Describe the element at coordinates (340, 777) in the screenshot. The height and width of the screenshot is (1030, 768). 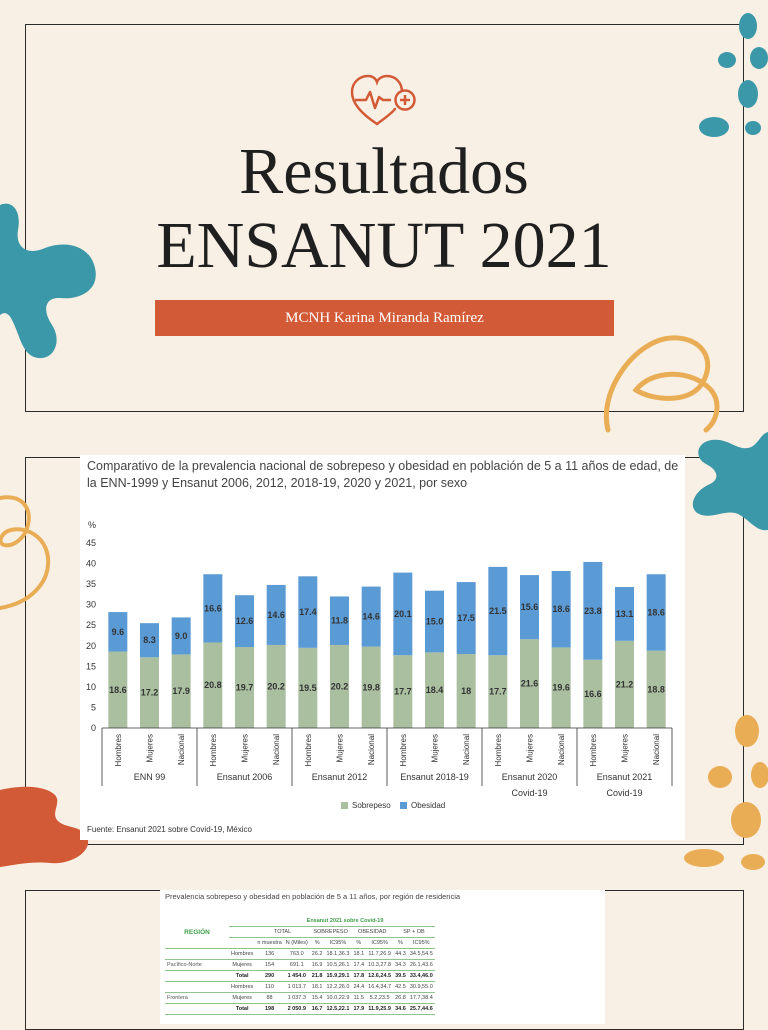
I see `group-label: Ensanut 2012` at that location.